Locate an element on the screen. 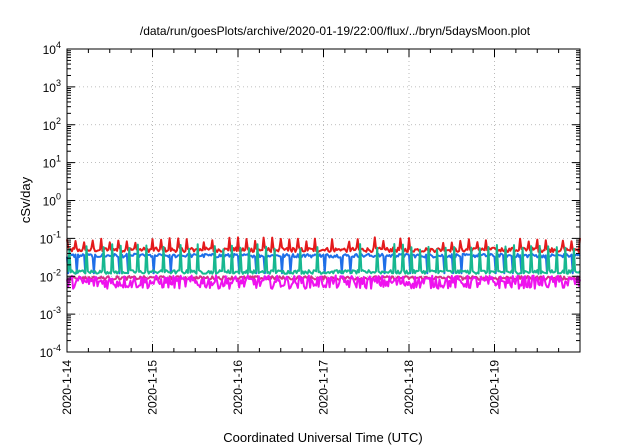 The width and height of the screenshot is (640, 448). y-tick-label: 10² is located at coordinates (52, 124).